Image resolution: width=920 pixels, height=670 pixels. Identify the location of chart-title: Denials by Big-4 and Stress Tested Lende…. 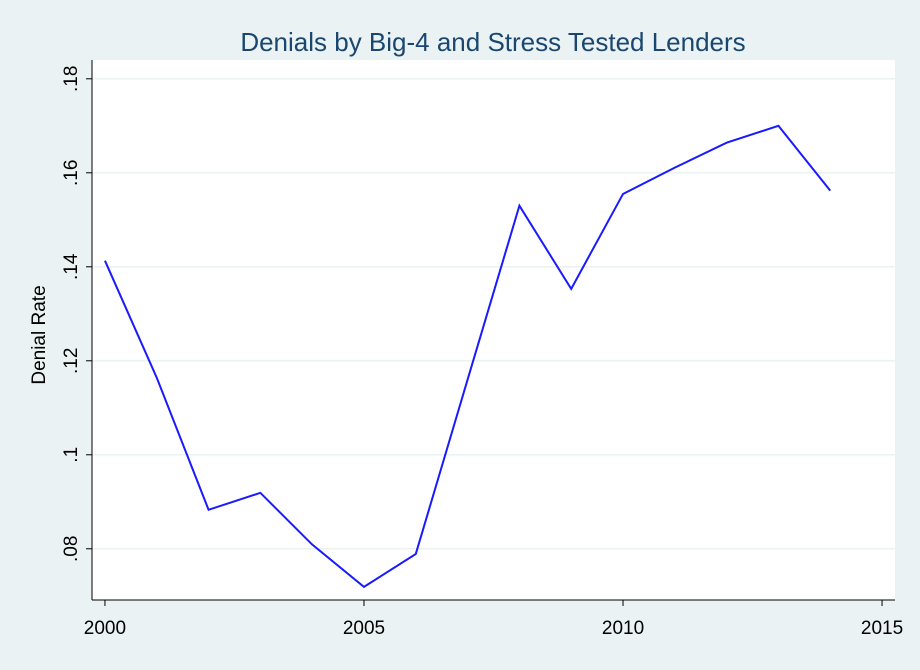
(492, 42).